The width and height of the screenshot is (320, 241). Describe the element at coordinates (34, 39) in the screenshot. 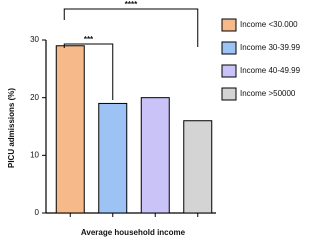

I see `y-tick-label: 30` at that location.